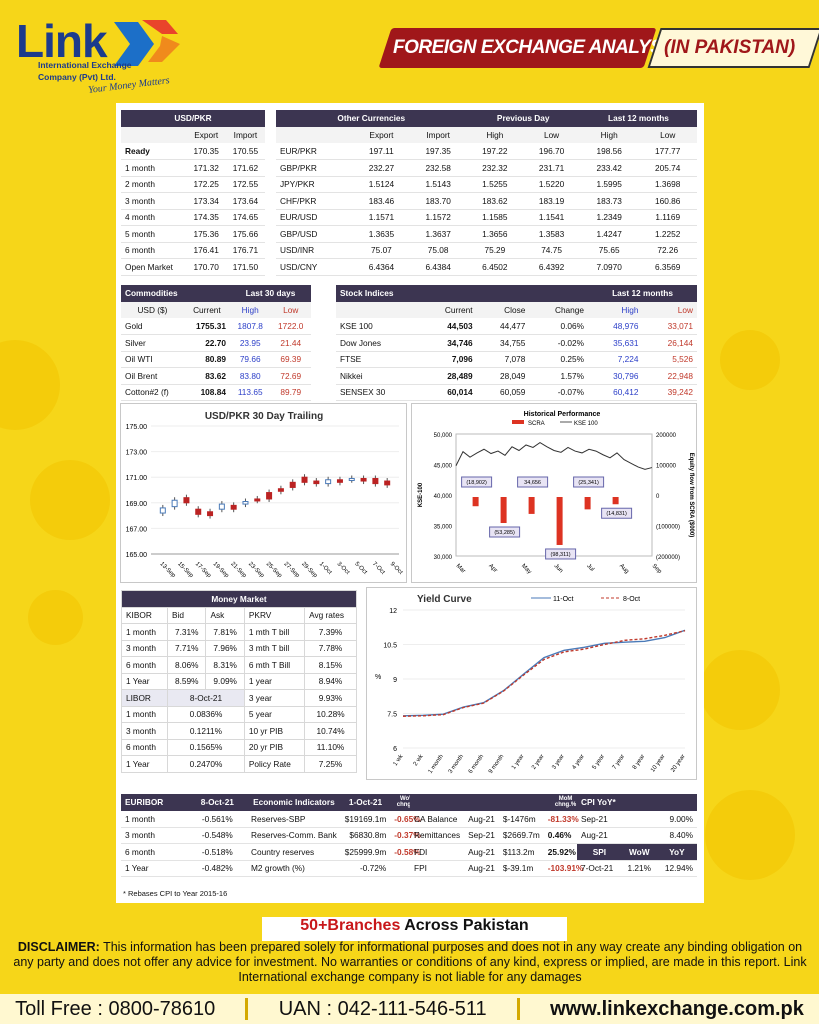 Image resolution: width=819 pixels, height=1024 pixels. I want to click on x-tick-label: 6 month, so click(476, 764).